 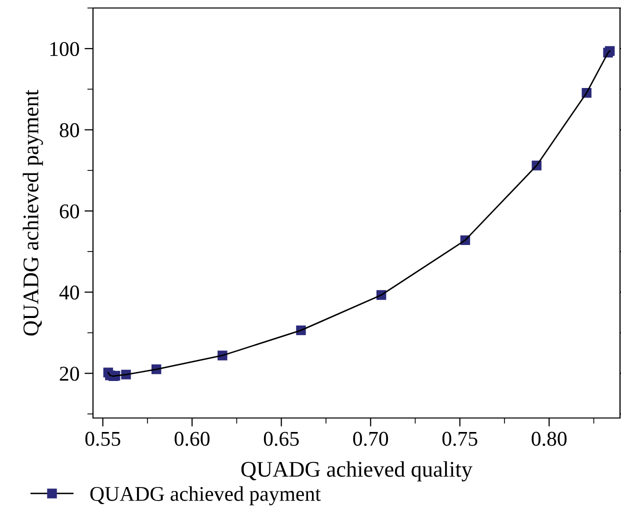 What do you see at coordinates (205, 496) in the screenshot?
I see `legend-label: QUADG achieved payment` at bounding box center [205, 496].